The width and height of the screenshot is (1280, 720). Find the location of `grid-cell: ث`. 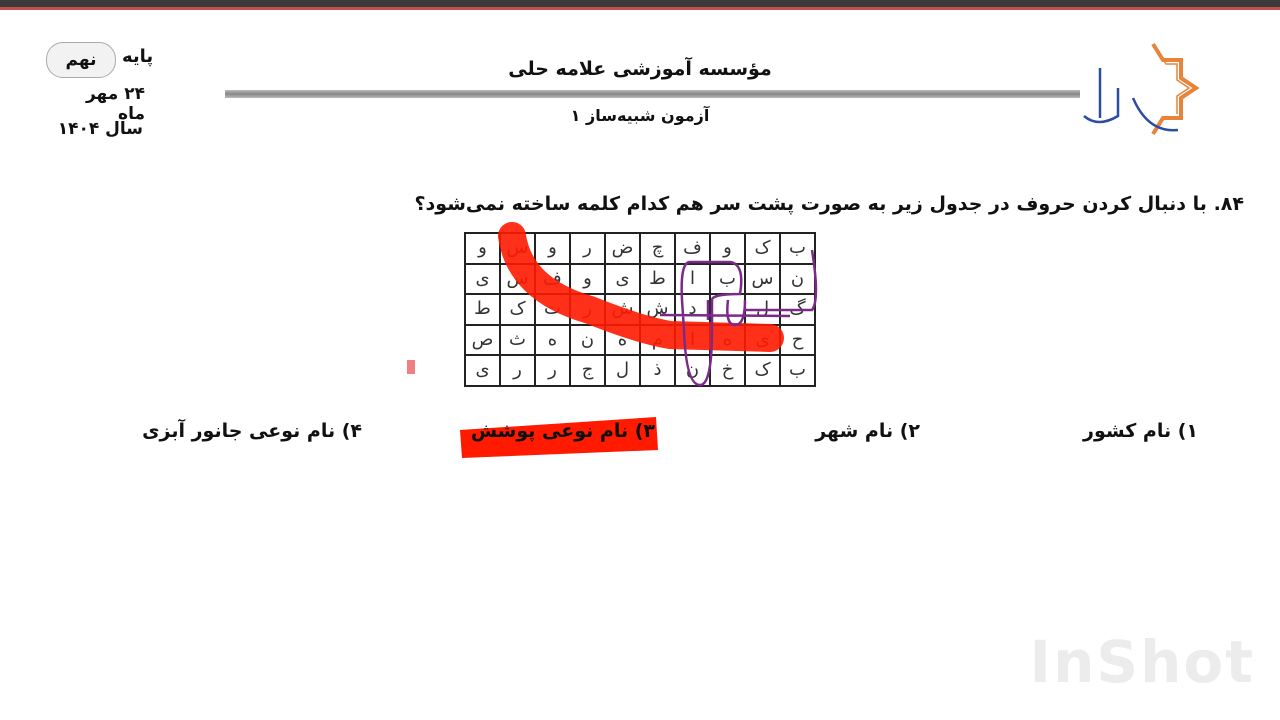

grid-cell: ث is located at coordinates (517, 339).